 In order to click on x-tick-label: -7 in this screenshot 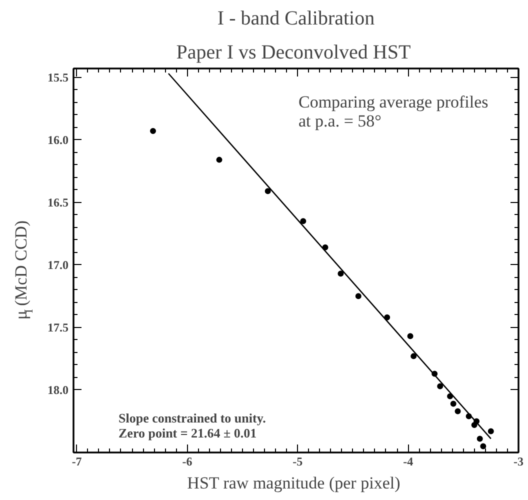, I will do `click(77, 461)`.